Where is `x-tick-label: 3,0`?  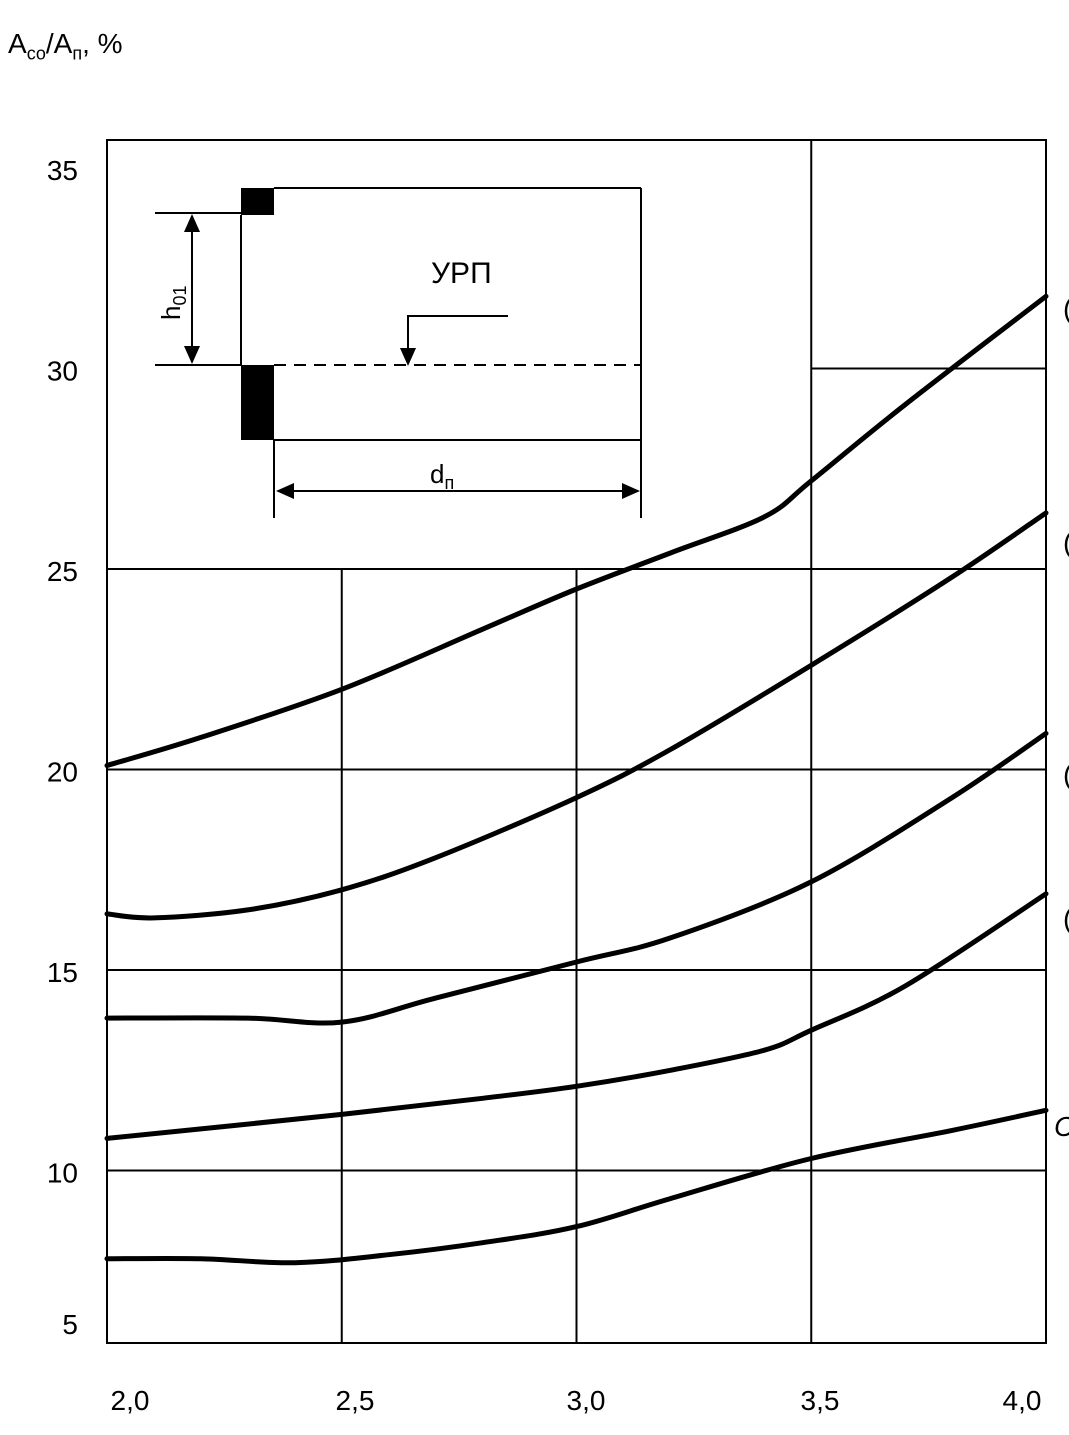 x-tick-label: 3,0 is located at coordinates (586, 1400).